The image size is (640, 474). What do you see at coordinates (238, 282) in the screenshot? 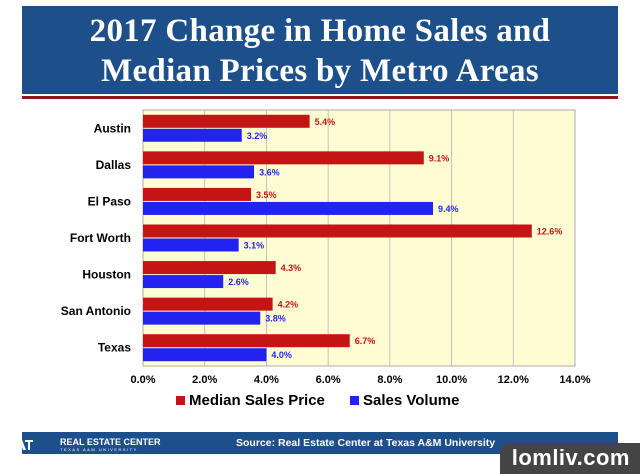
I see `sales-volume-data-label: 2.6%` at bounding box center [238, 282].